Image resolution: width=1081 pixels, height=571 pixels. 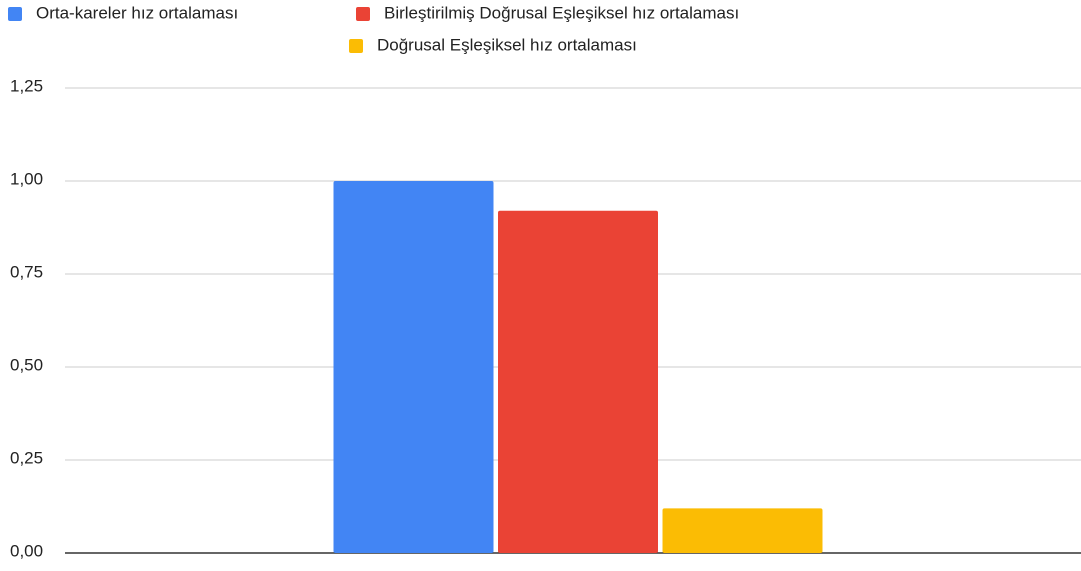 I want to click on y-tick-label: 1,25, so click(x=26, y=85).